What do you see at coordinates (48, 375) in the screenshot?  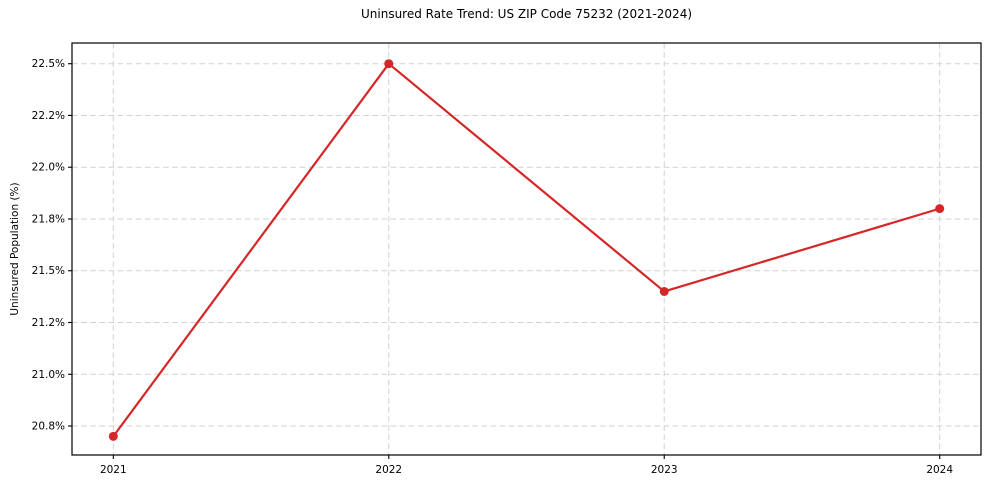 I see `y-tick-label: 21.0%` at bounding box center [48, 375].